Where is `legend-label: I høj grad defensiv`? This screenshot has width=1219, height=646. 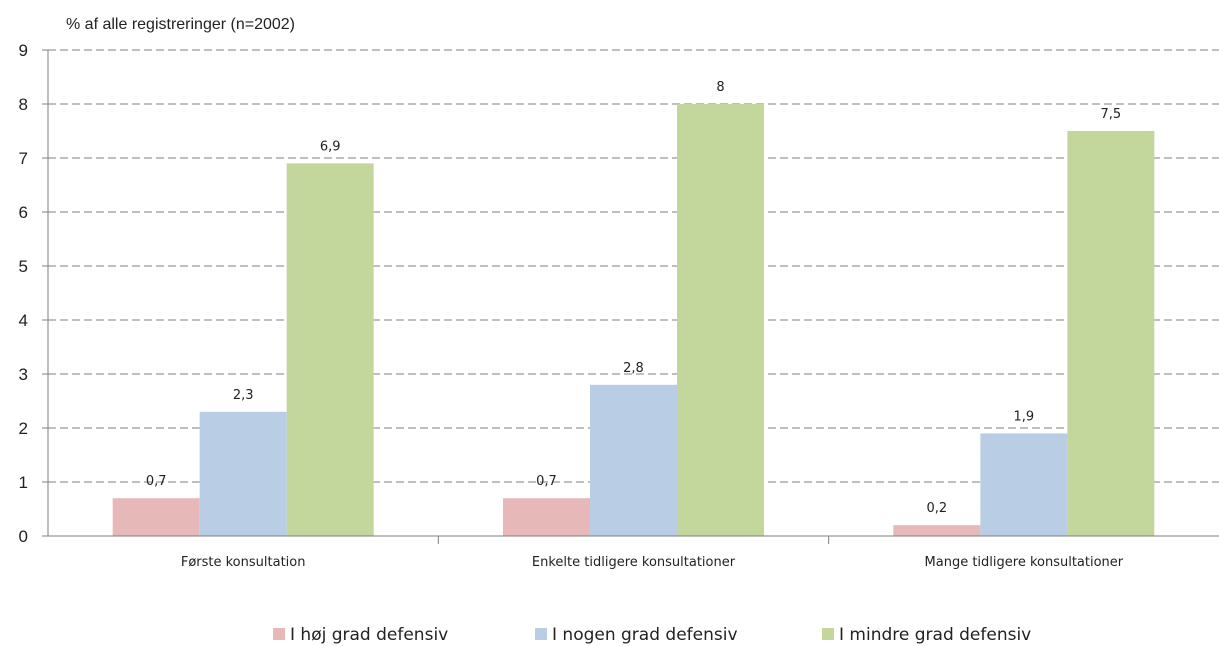 legend-label: I høj grad defensiv is located at coordinates (369, 635).